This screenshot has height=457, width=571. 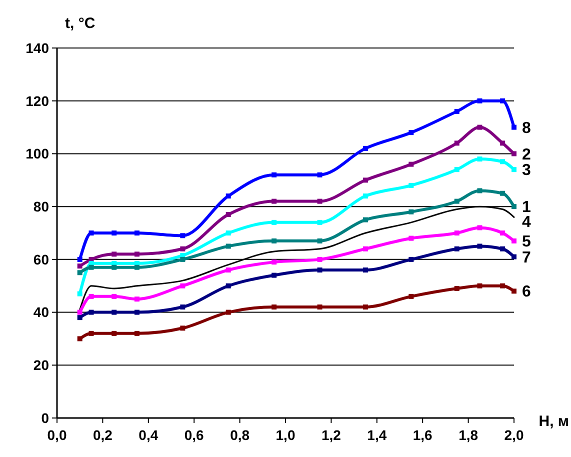 I want to click on series-label: 1, so click(x=526, y=207).